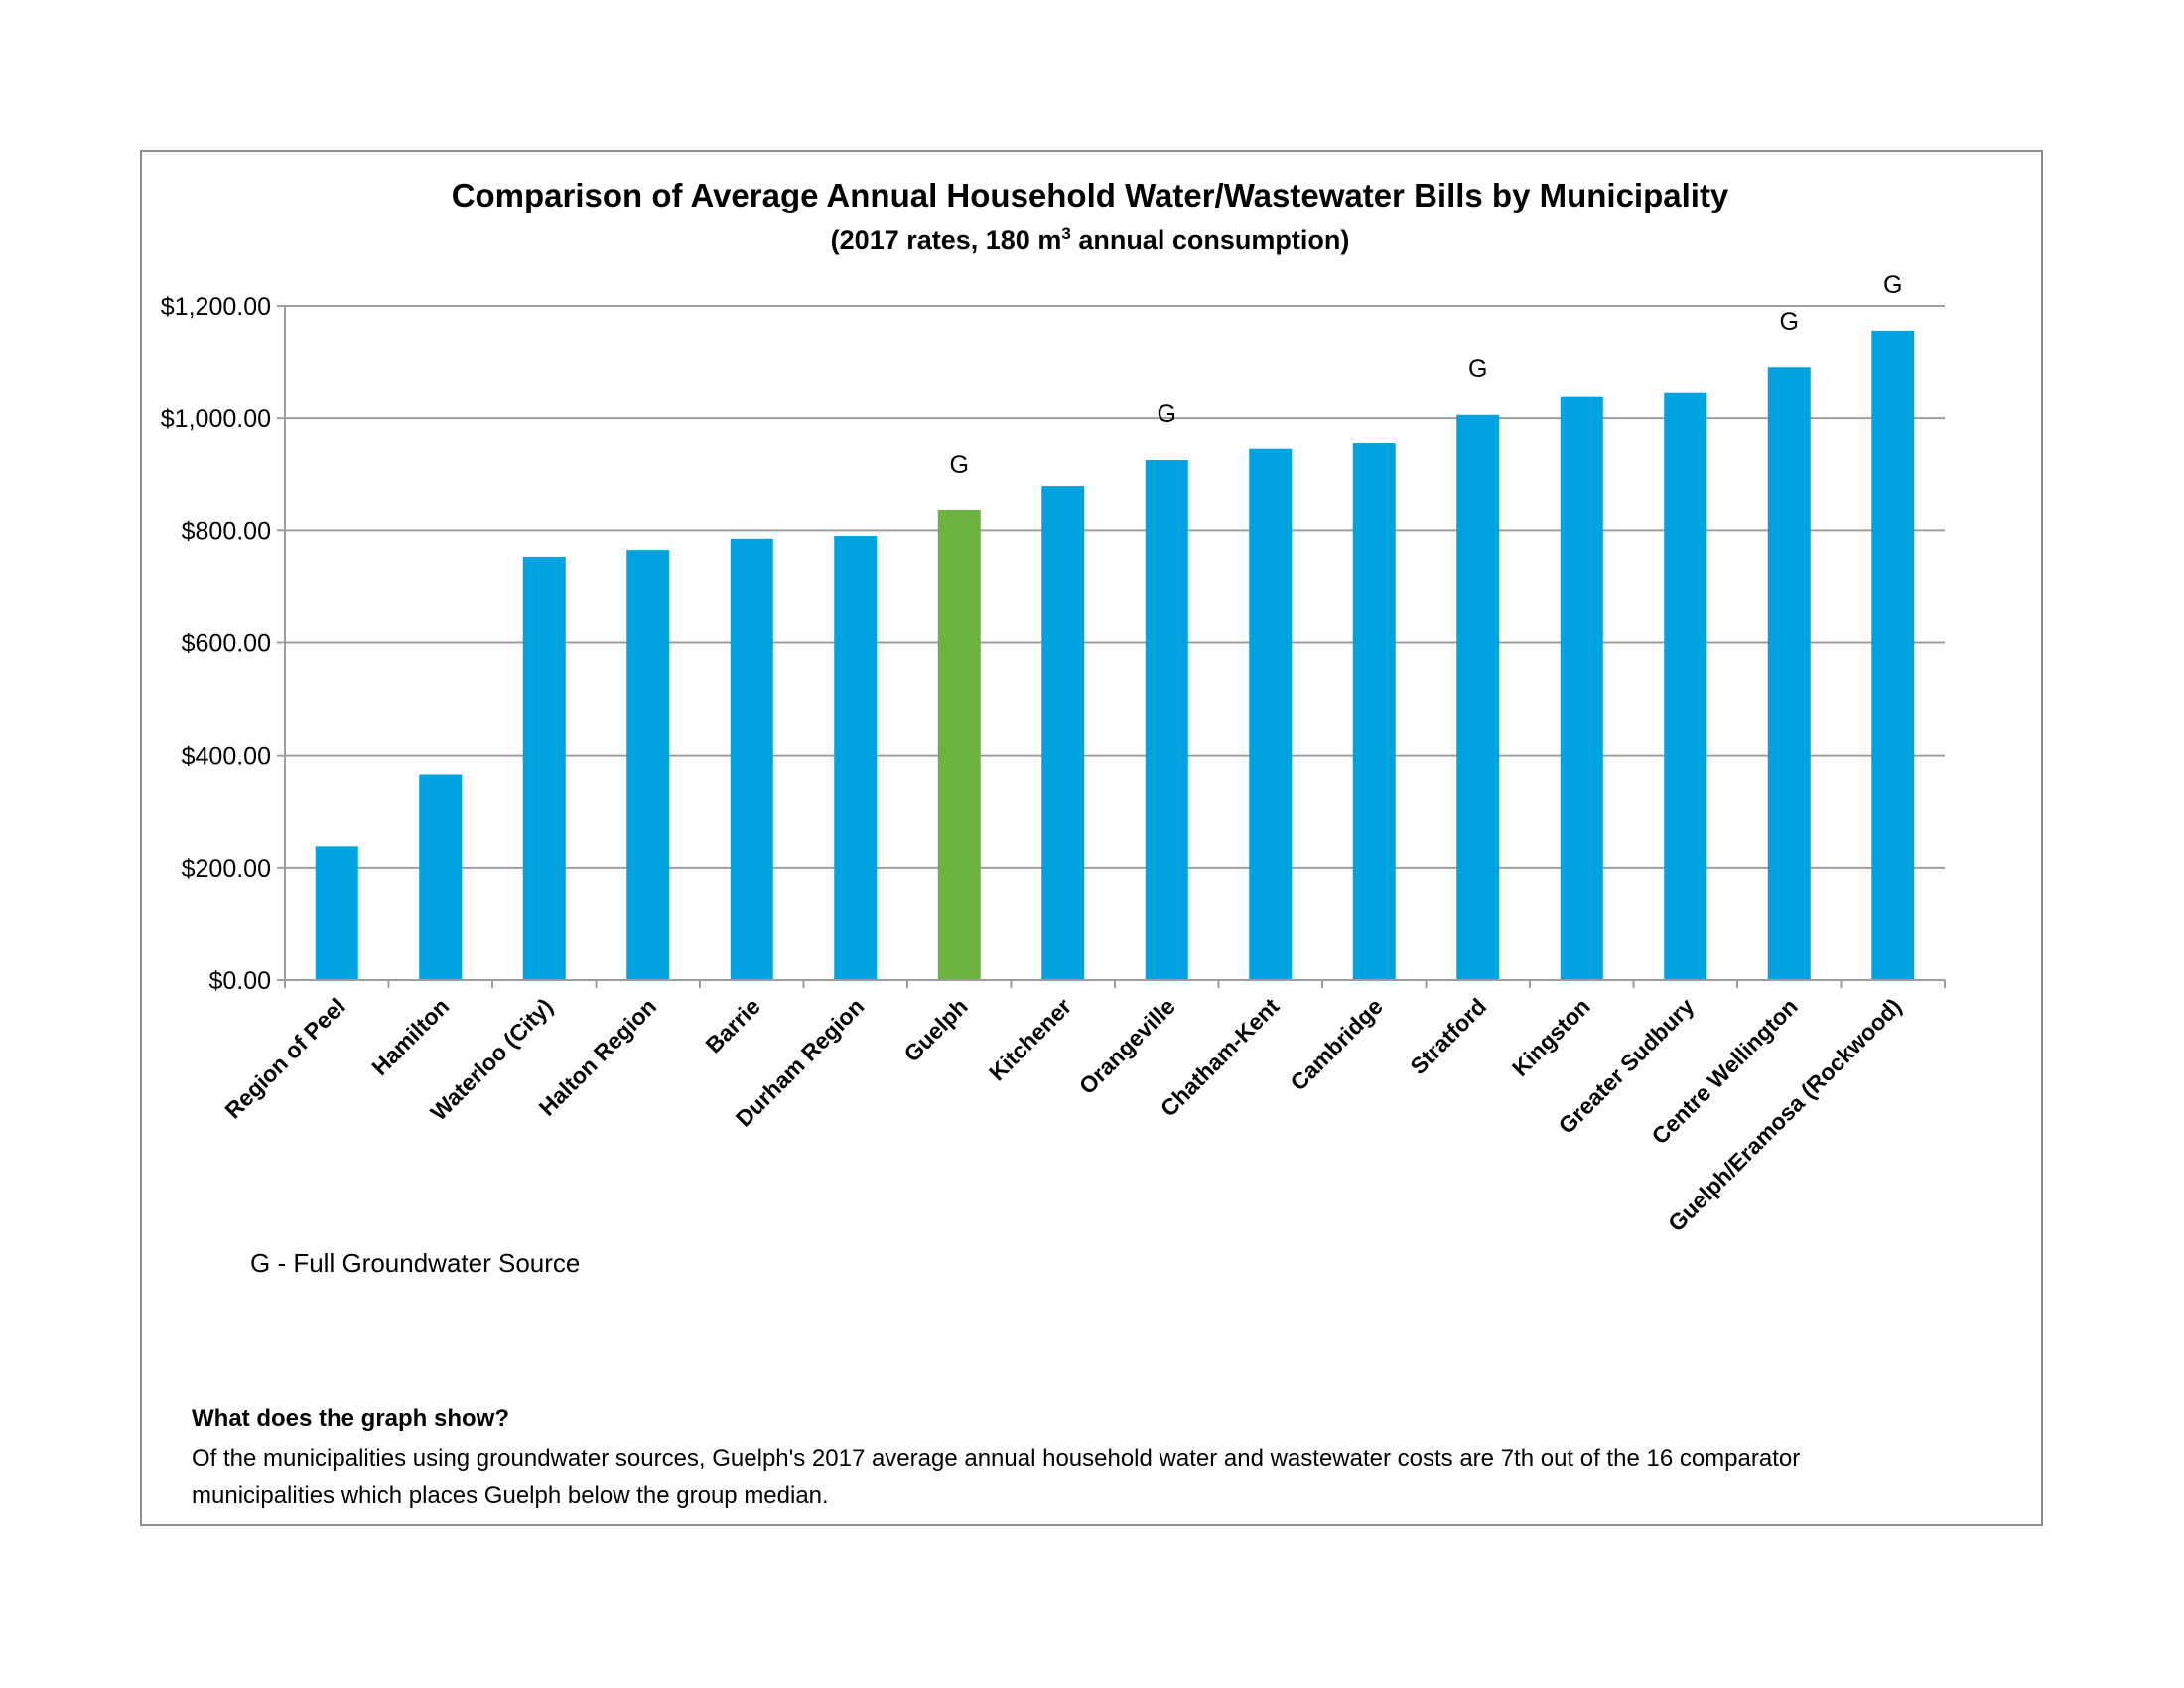 This screenshot has width=2184, height=1688. What do you see at coordinates (351, 1418) in the screenshot?
I see `explanation-heading: What does the graph show?` at bounding box center [351, 1418].